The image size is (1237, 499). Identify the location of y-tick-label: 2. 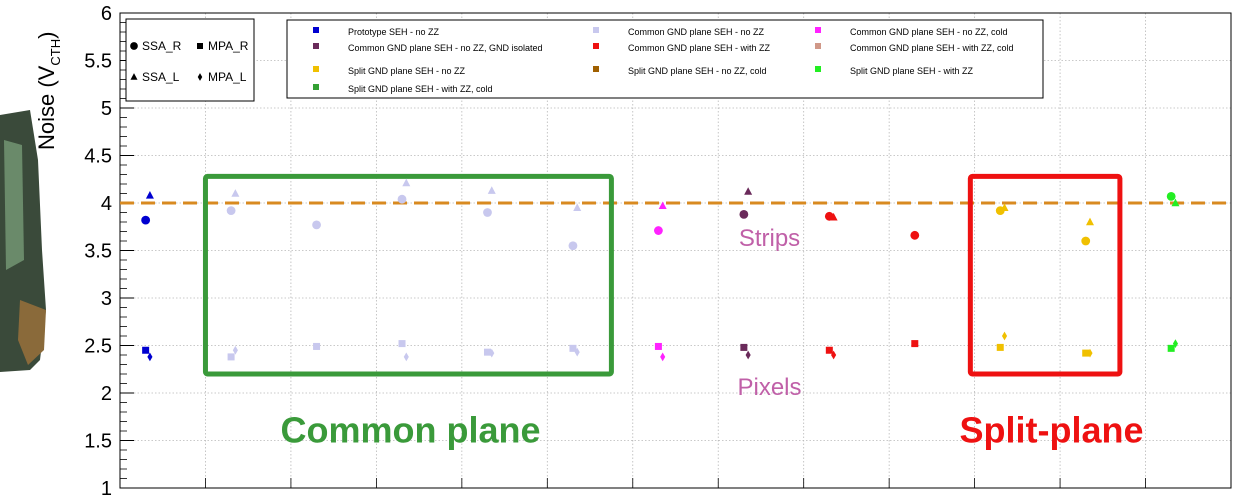
(106, 394).